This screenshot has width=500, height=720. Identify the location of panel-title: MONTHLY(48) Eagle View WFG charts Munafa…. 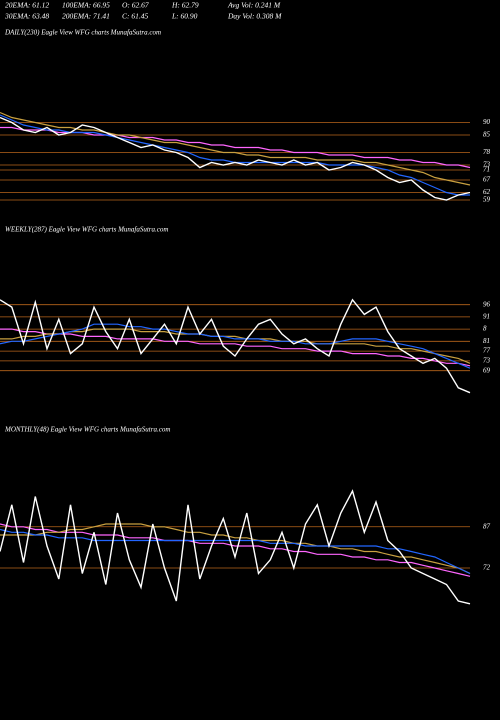
(87, 430).